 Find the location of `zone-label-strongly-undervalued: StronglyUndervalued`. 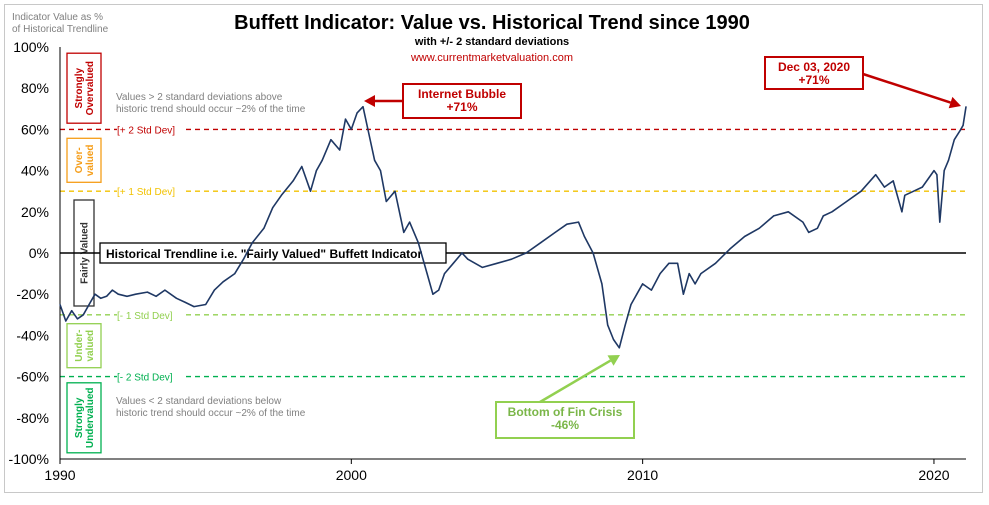

zone-label-strongly-undervalued: StronglyUndervalued is located at coordinates (84, 418).